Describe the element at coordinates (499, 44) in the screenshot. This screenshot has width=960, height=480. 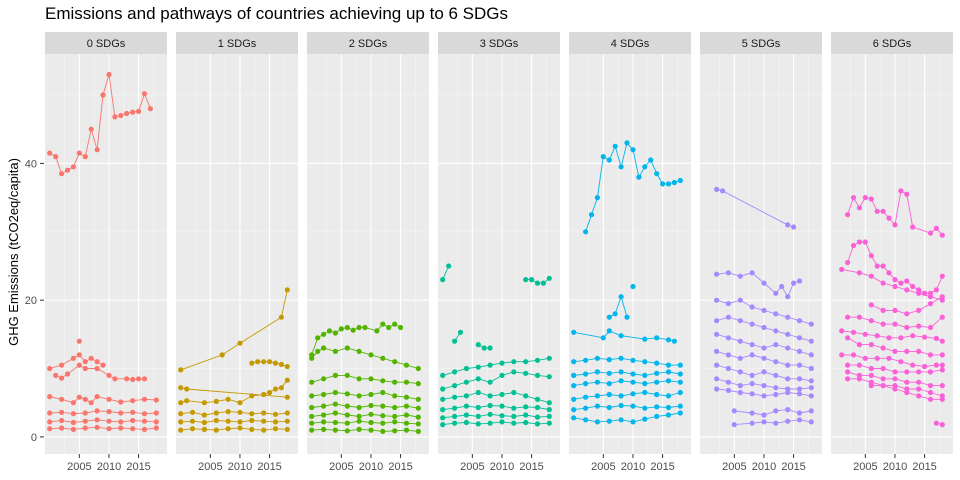
I see `facet-strip-label: 3 SDGs` at that location.